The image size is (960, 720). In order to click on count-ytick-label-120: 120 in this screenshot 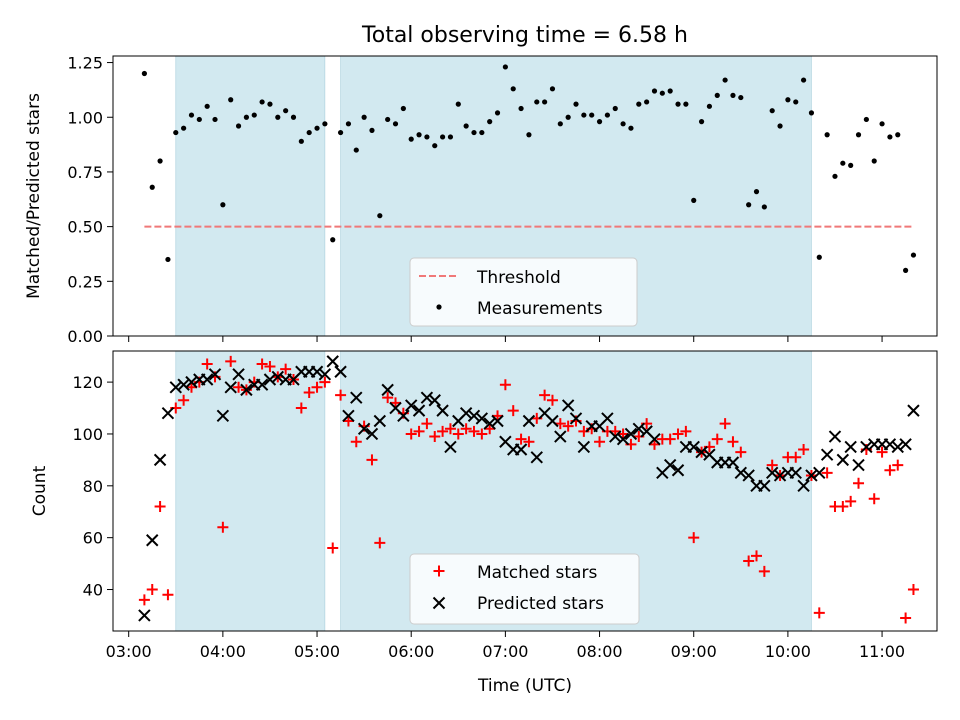, I will do `click(87, 382)`.